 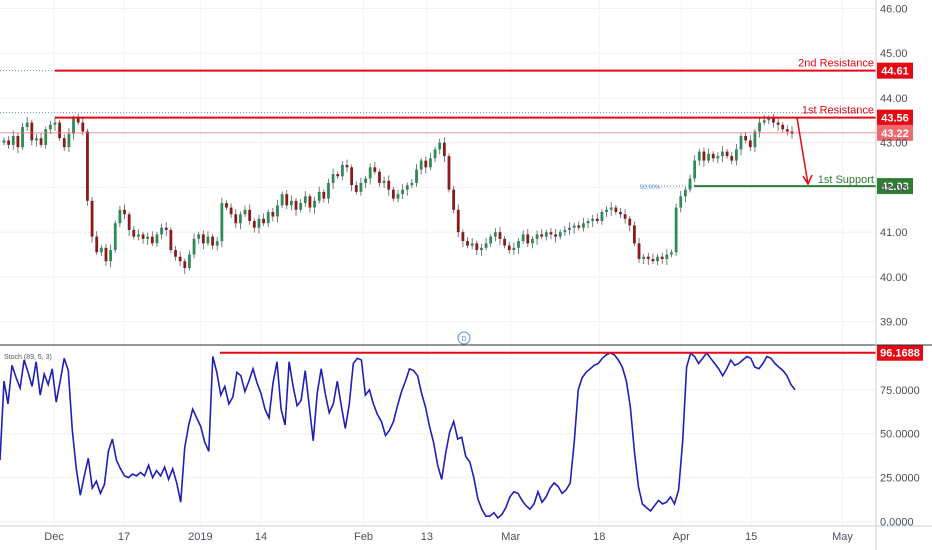 I want to click on time-tick-label: 2019, so click(x=200, y=537).